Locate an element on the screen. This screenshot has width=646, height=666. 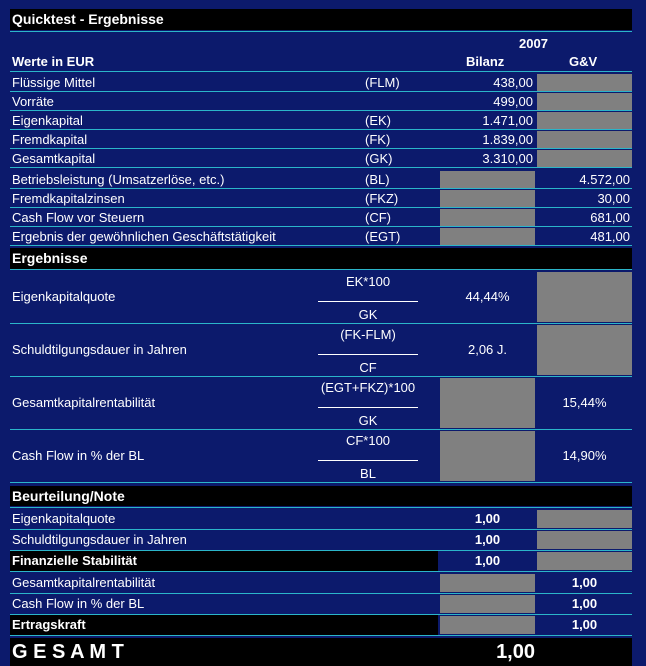
guv-value: 30,00 is located at coordinates (613, 198).